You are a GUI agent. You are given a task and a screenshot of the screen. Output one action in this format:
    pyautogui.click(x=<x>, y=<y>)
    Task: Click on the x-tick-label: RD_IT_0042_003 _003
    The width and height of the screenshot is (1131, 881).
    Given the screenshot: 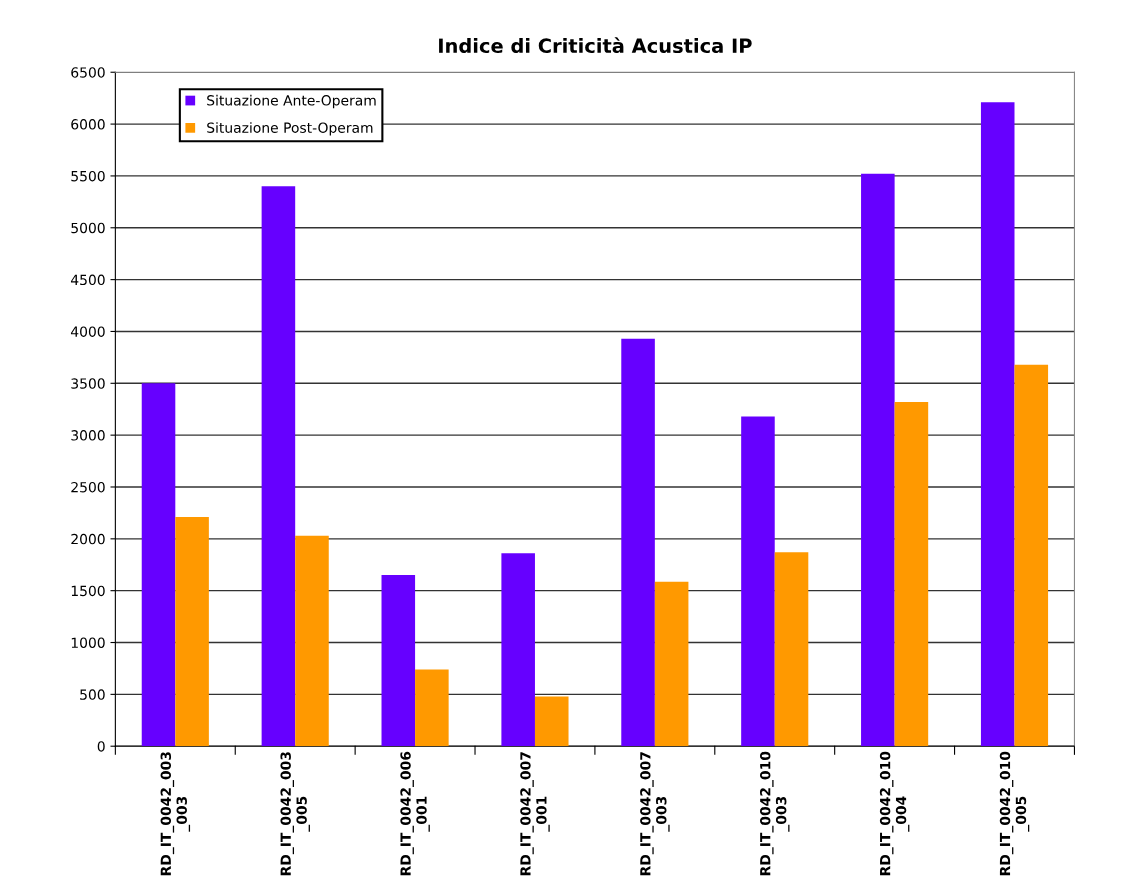 What is the action you would take?
    pyautogui.click(x=175, y=814)
    